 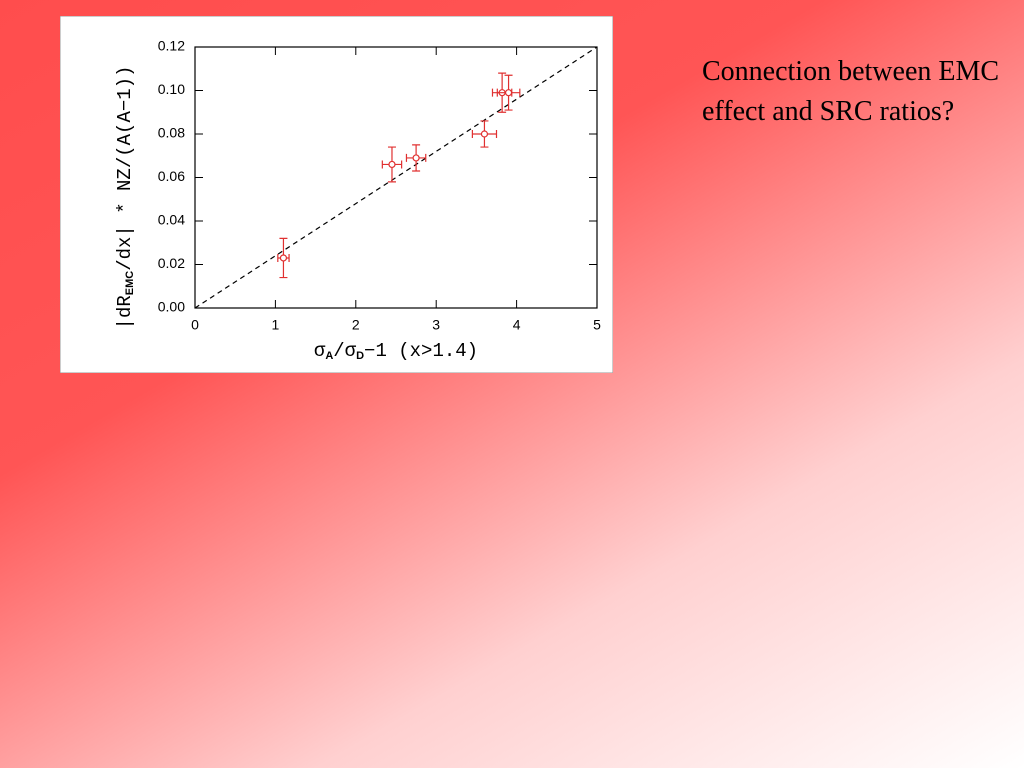 What do you see at coordinates (125, 168) in the screenshot?
I see `y-axis-label-part: /dx| * NZ/(A(A−1))` at bounding box center [125, 168].